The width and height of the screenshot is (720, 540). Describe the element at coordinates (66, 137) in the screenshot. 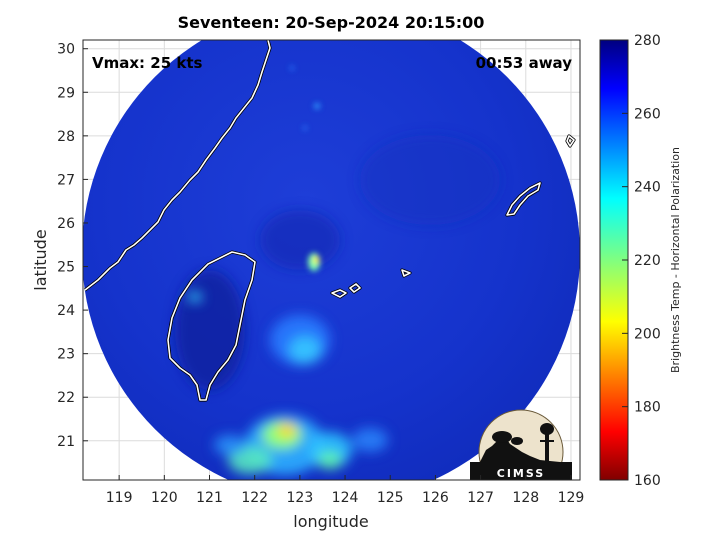

I see `y-tick-label: 28` at that location.